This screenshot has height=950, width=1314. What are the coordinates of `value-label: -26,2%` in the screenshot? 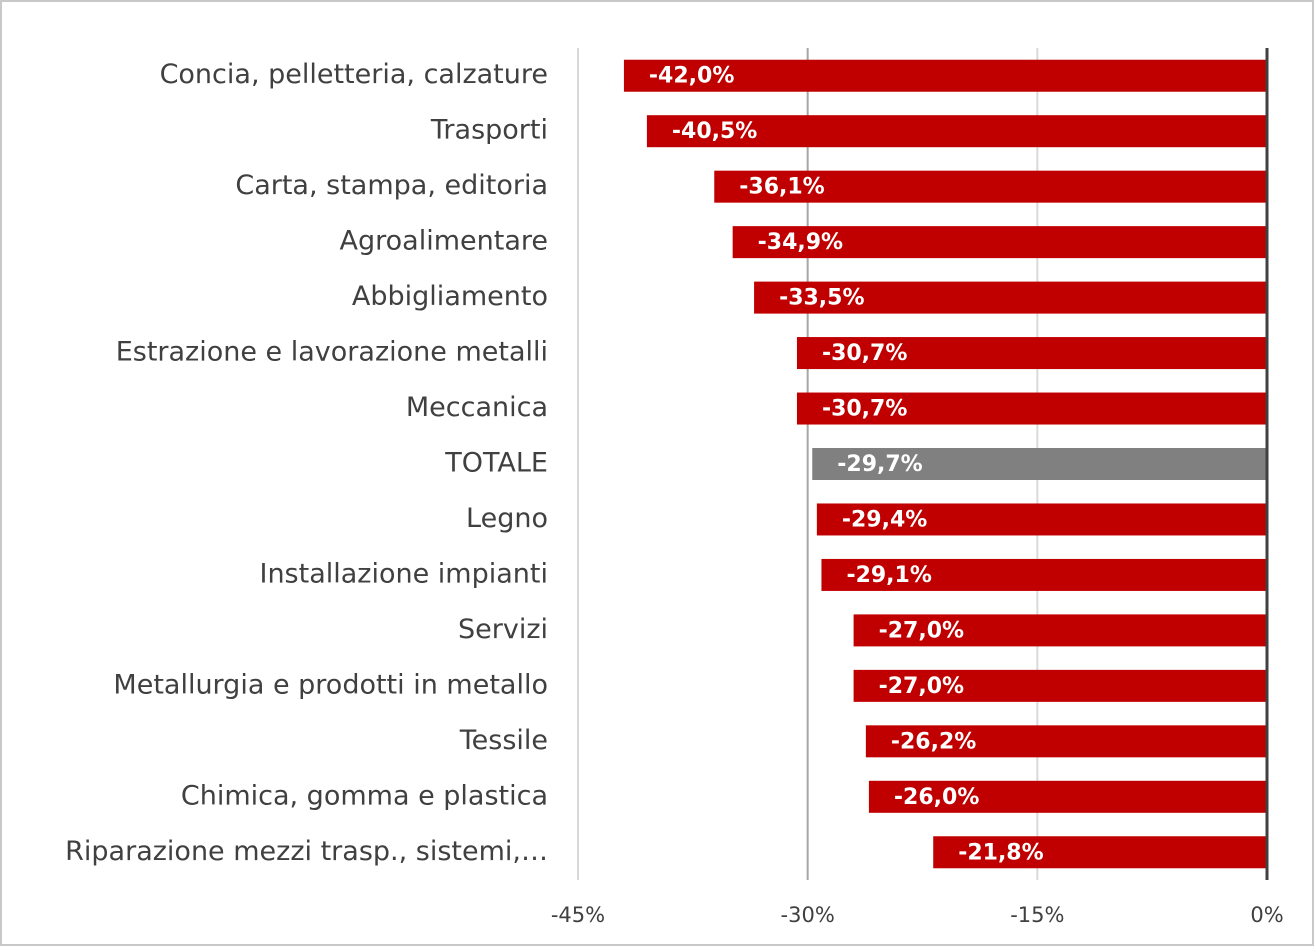 It's located at (933, 741).